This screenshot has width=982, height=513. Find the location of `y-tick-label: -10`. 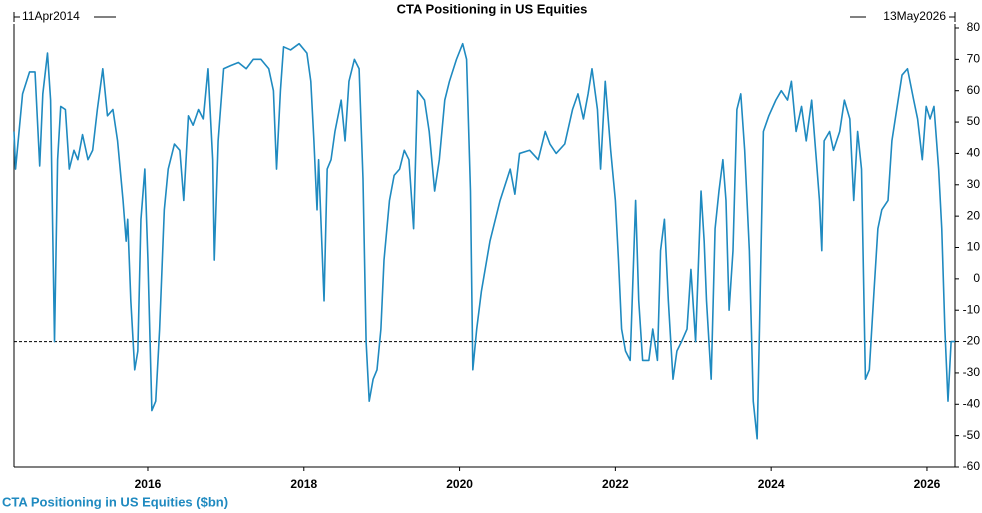

y-tick-label: -10 is located at coordinates (972, 309).